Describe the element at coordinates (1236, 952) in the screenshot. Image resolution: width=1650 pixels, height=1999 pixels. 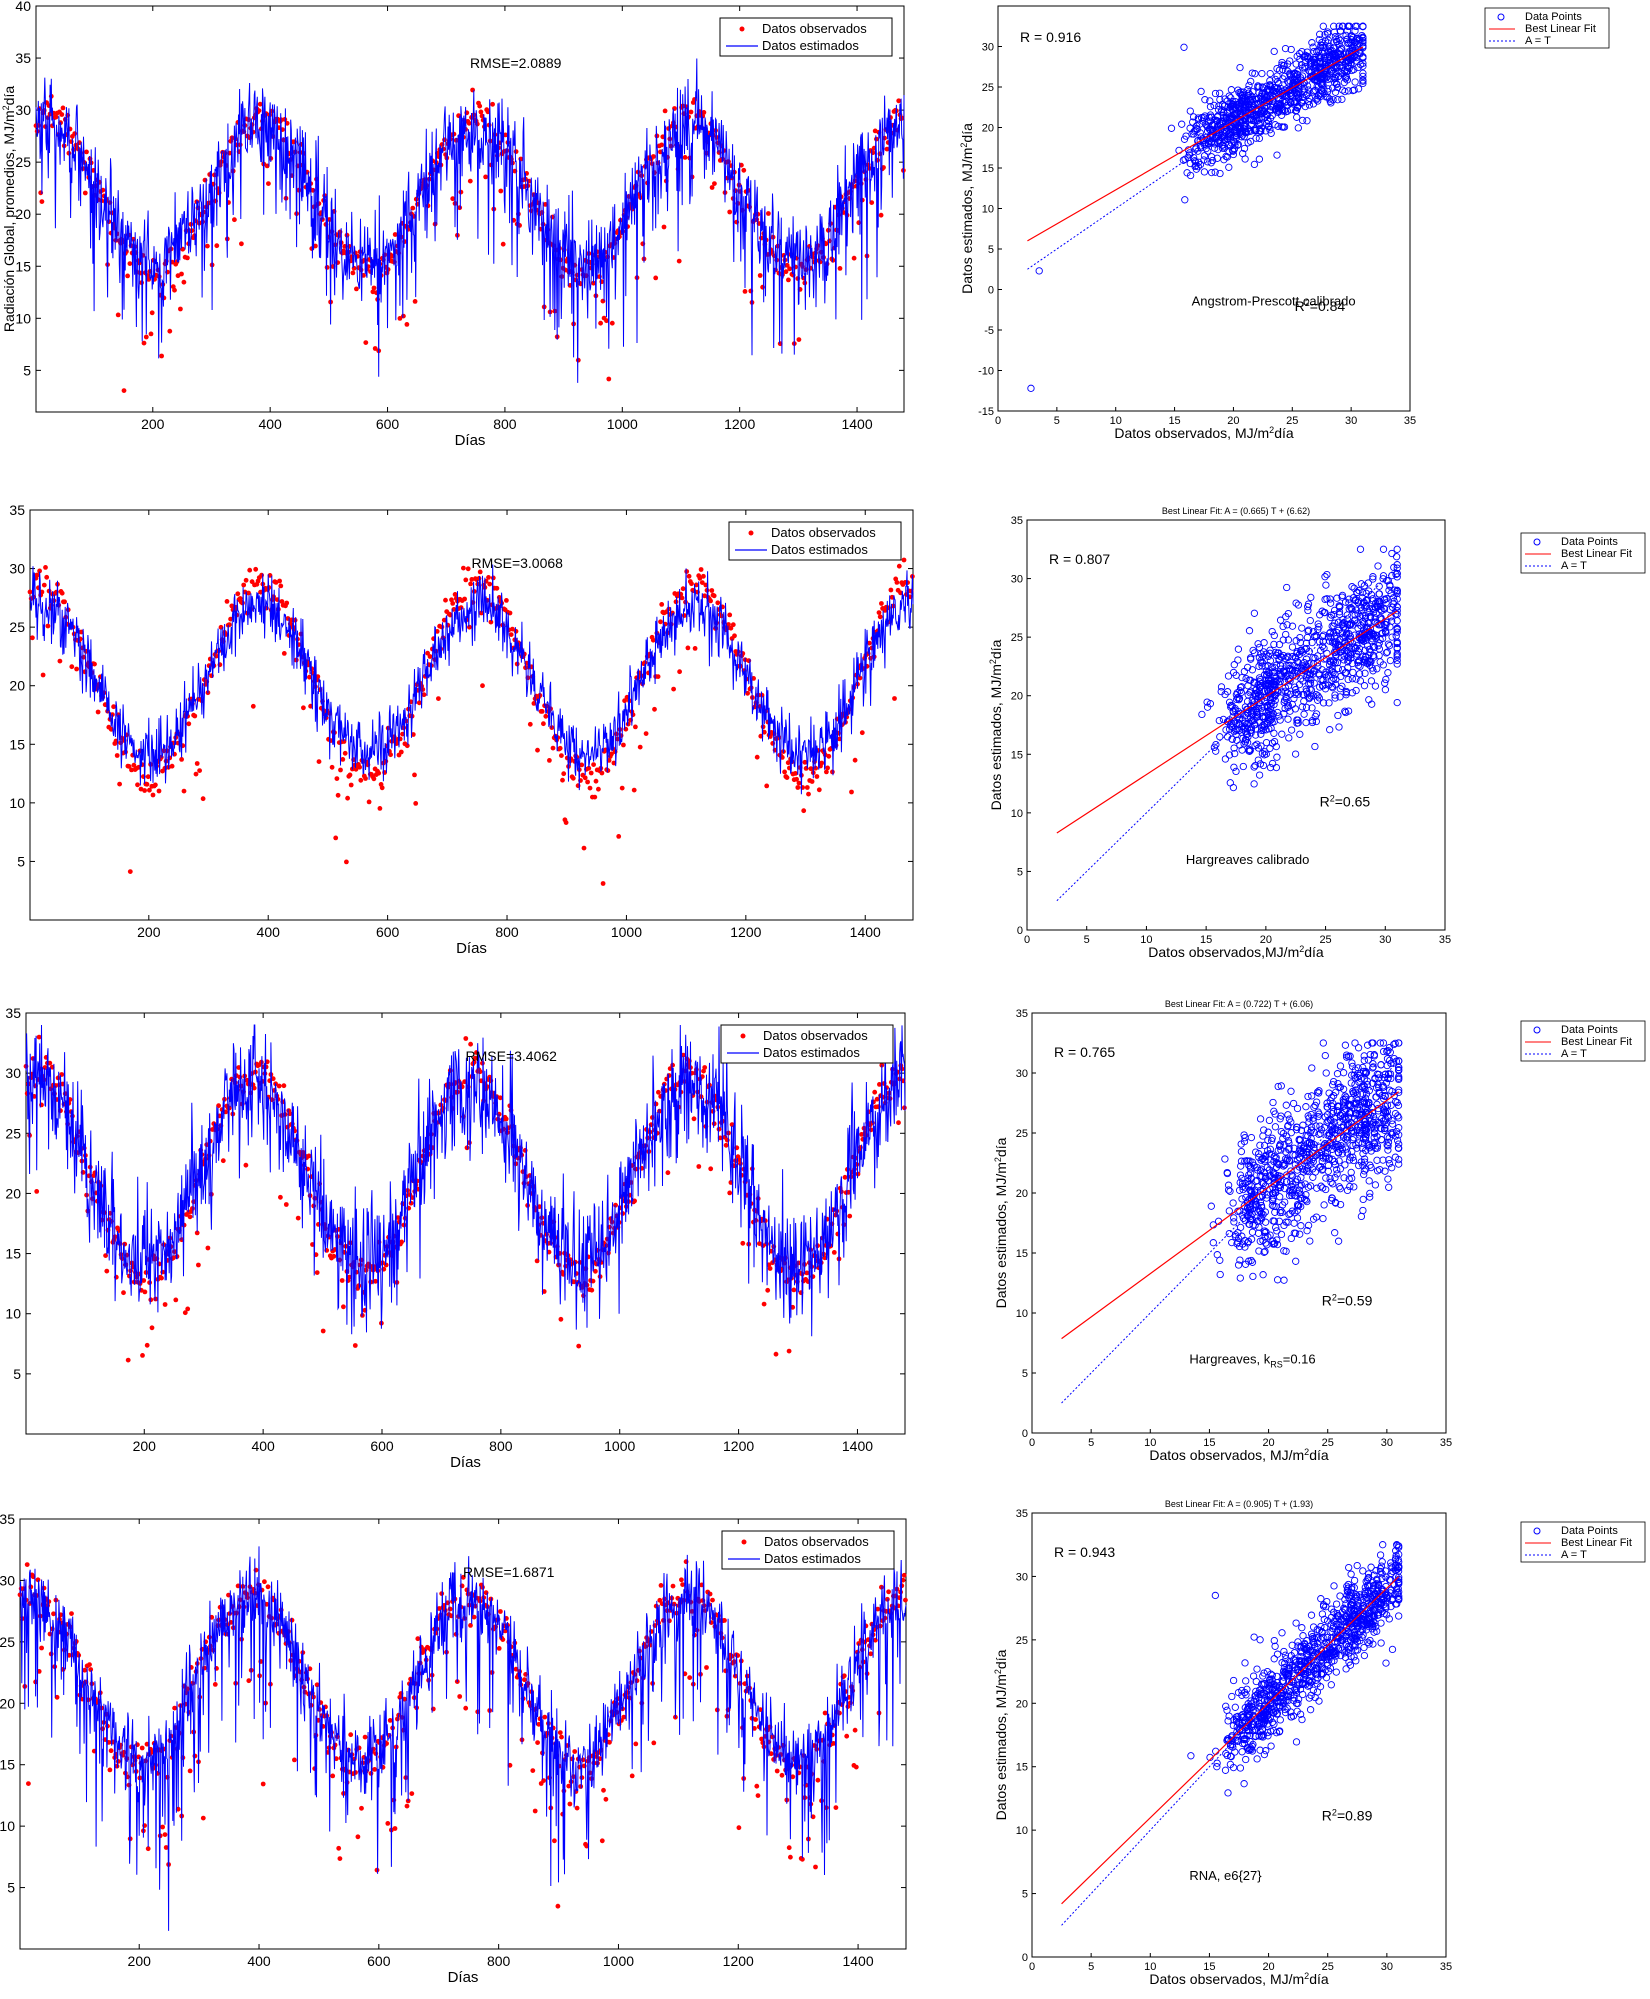
I see `x-axis-label: Datos observados,MJ/m2día` at that location.